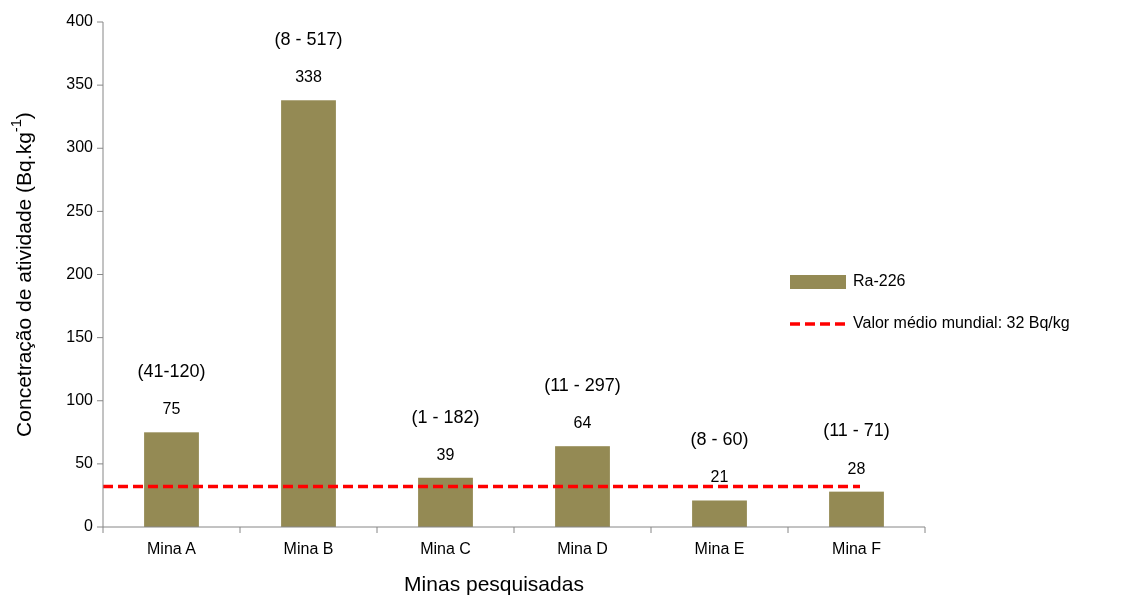 This screenshot has height=598, width=1138. Describe the element at coordinates (80, 210) in the screenshot. I see `y-tick-label: 250` at that location.